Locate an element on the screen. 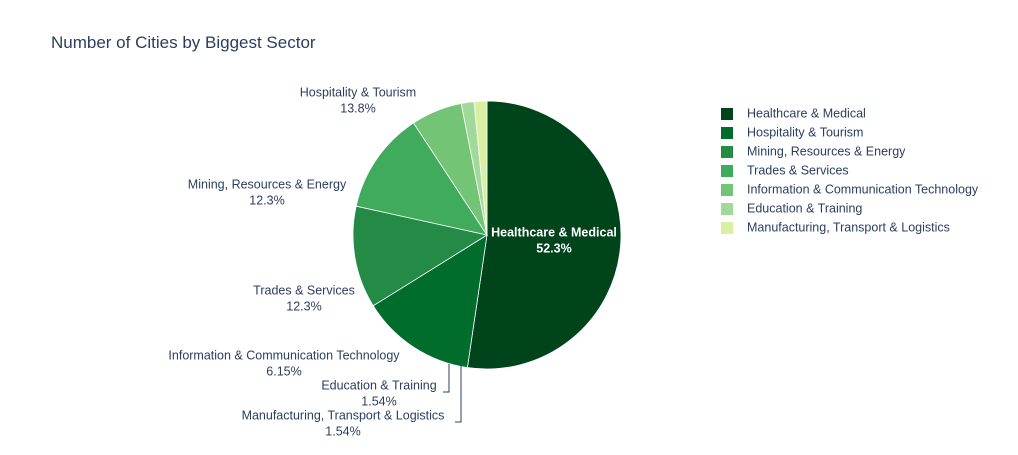 The width and height of the screenshot is (1018, 455). slice-label-trades-and-services: Trades & Services 12.3% is located at coordinates (304, 298).